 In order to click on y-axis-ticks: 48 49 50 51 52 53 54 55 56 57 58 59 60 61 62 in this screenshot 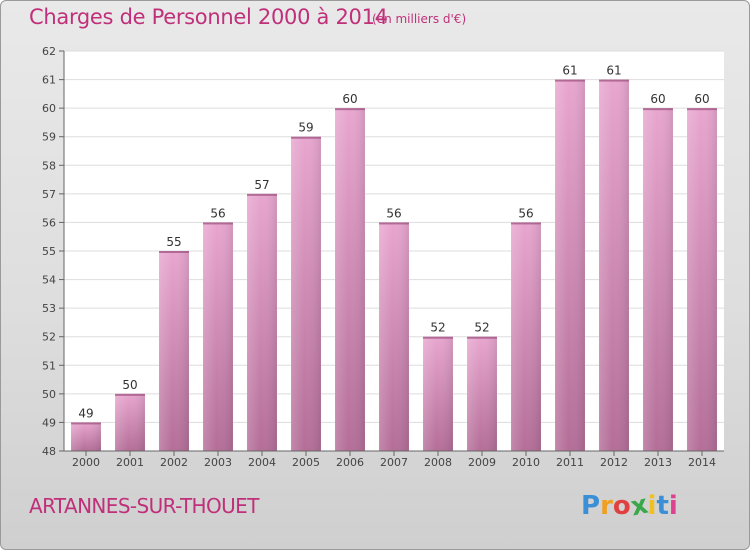, I will do `click(53, 251)`.